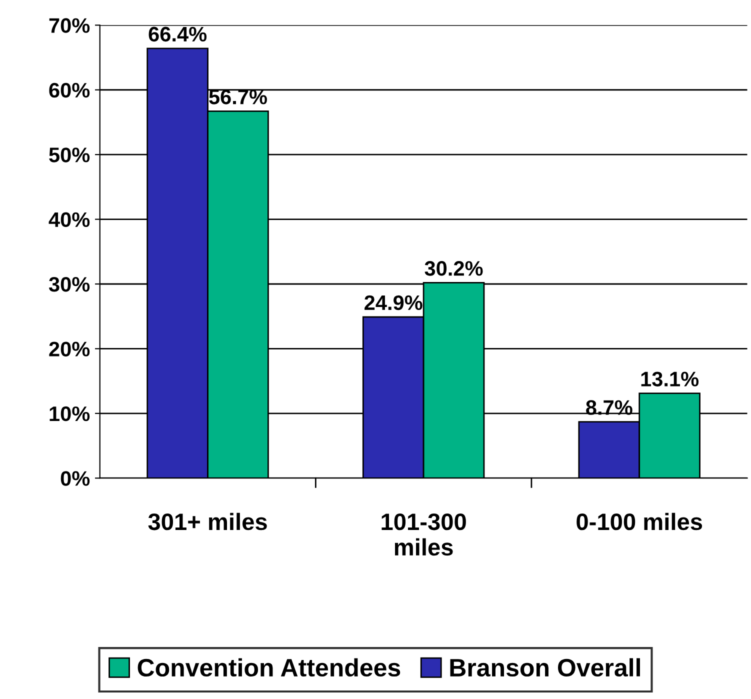  What do you see at coordinates (393, 302) in the screenshot?
I see `data-label: 24.9%` at bounding box center [393, 302].